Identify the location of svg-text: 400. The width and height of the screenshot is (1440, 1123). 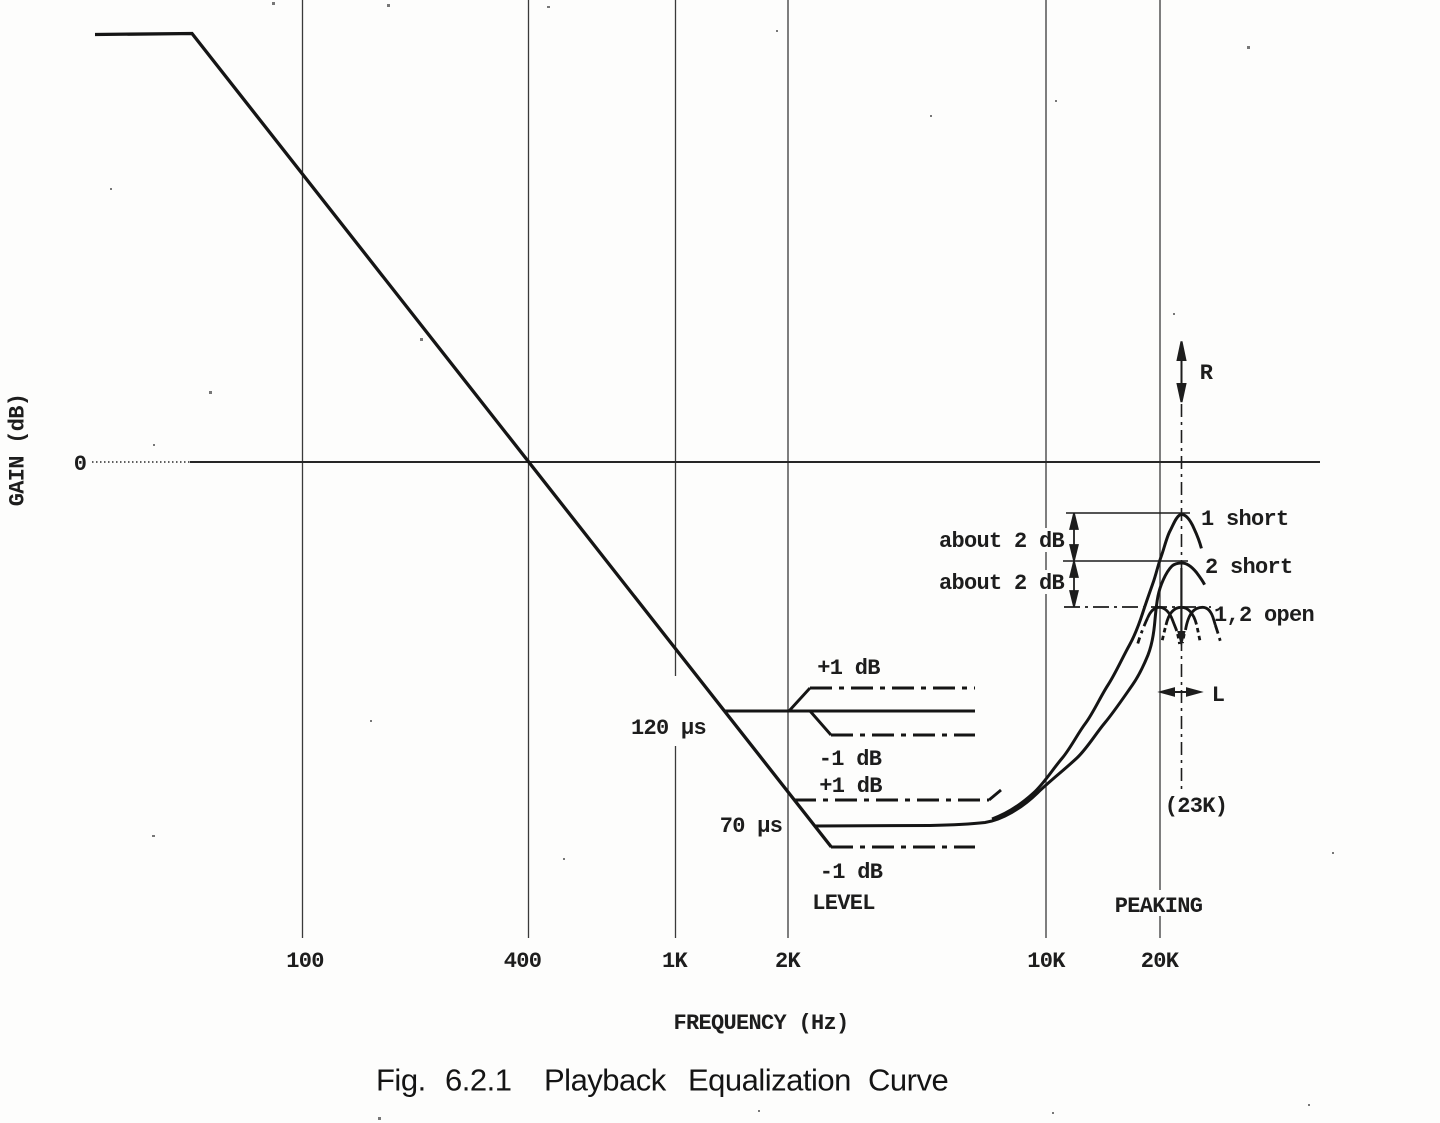
(523, 961).